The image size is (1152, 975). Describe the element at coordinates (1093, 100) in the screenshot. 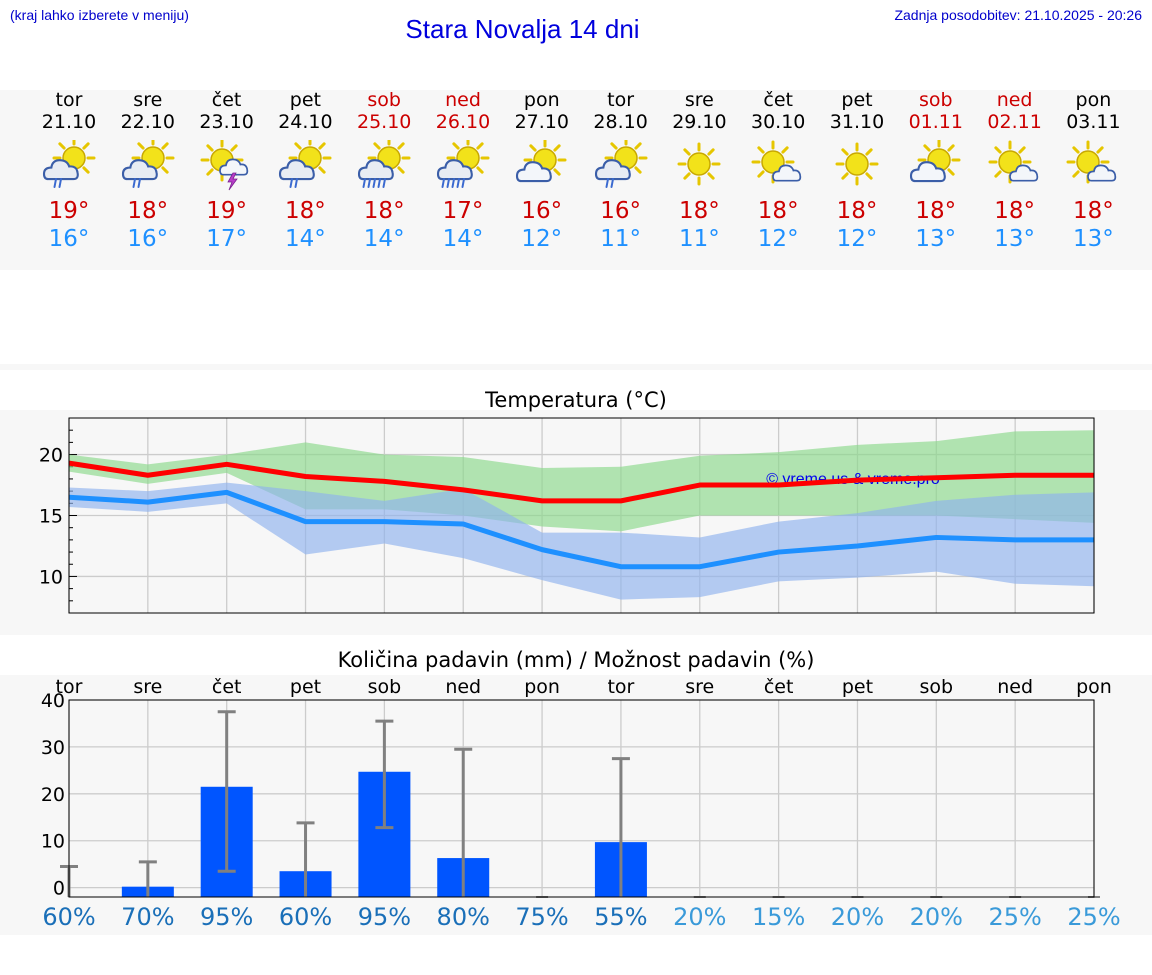

I see `day-of-week: pon` at that location.